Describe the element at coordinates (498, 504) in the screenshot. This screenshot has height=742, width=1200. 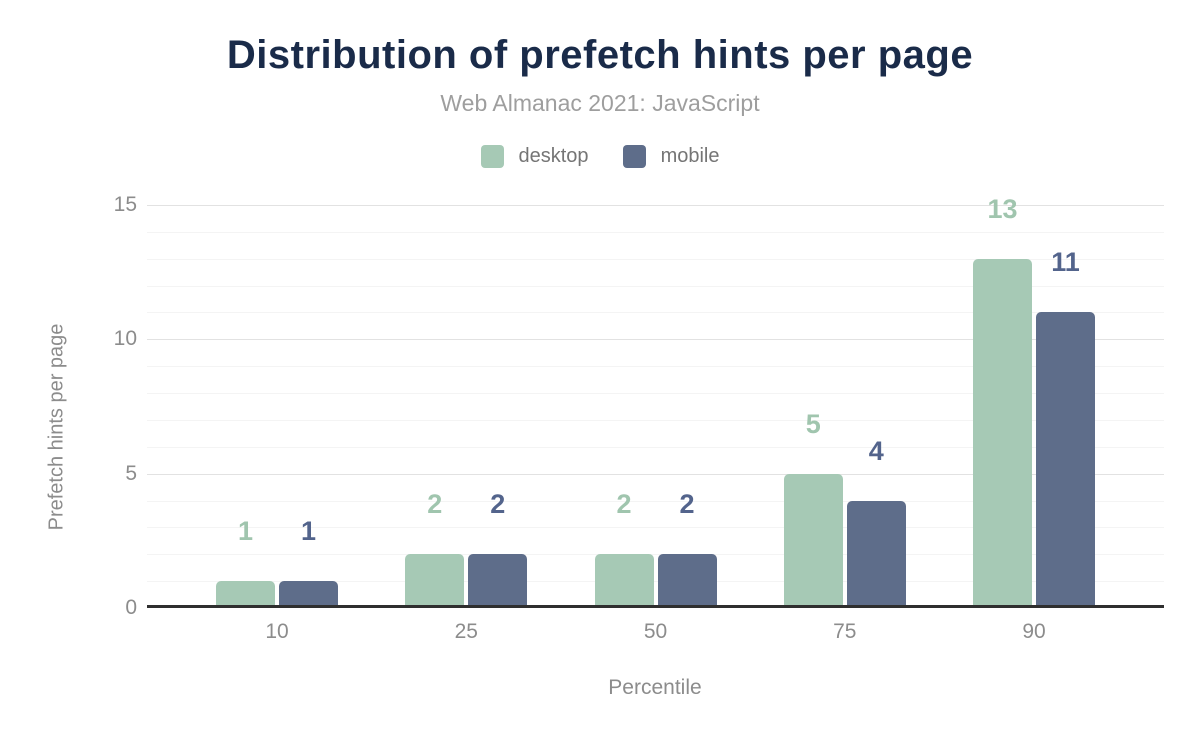
I see `bar-value-mobile-p25: 2` at that location.